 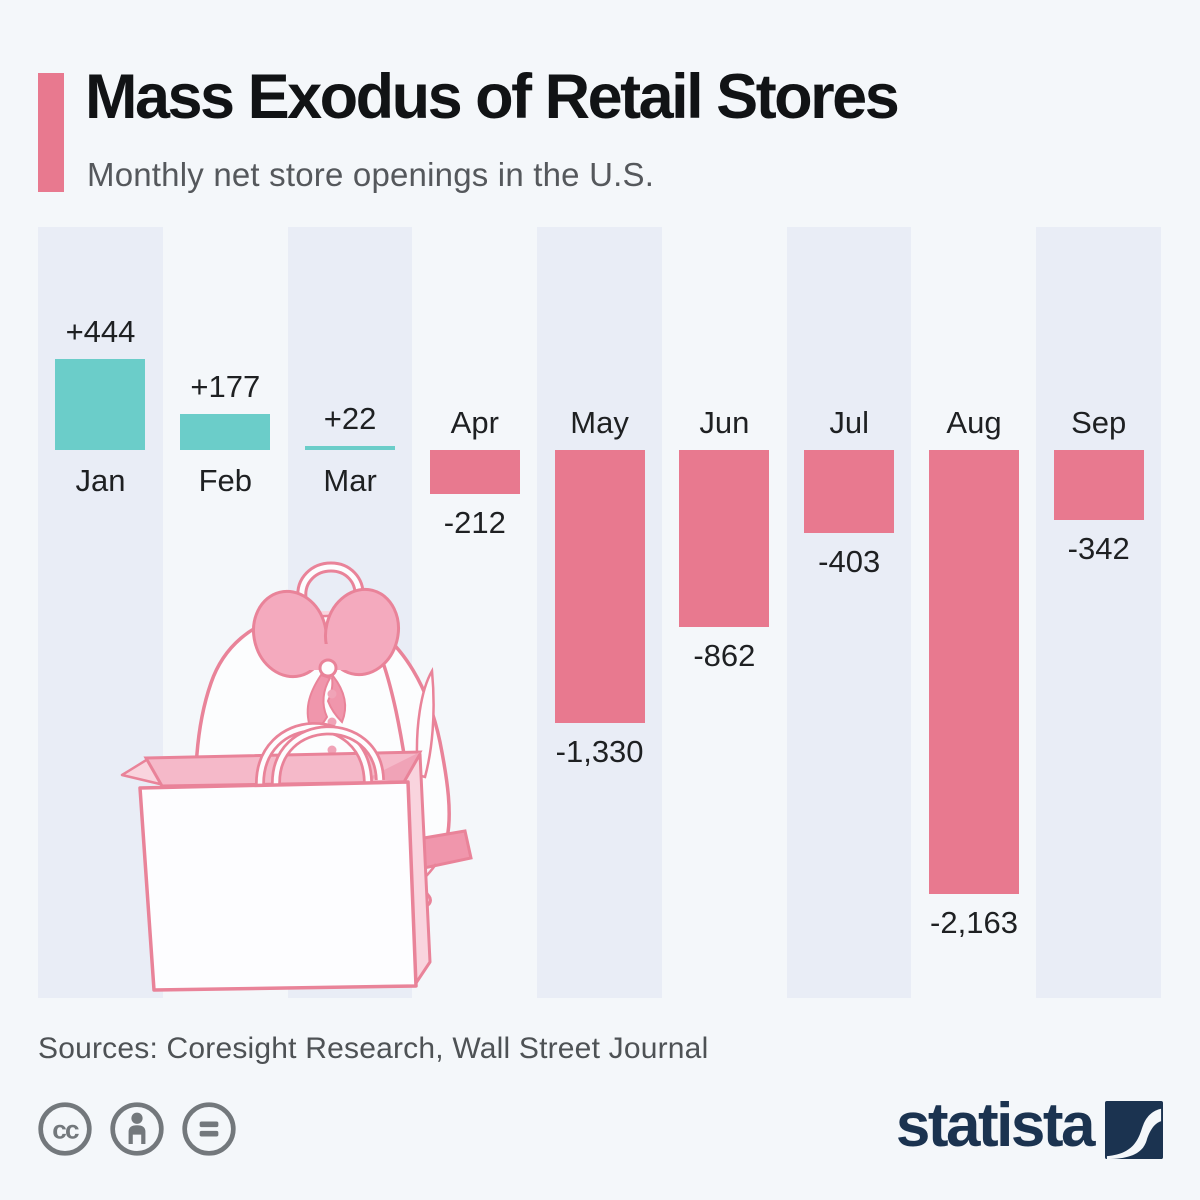 What do you see at coordinates (276, 857) in the screenshot?
I see `shopping-bag-icon` at bounding box center [276, 857].